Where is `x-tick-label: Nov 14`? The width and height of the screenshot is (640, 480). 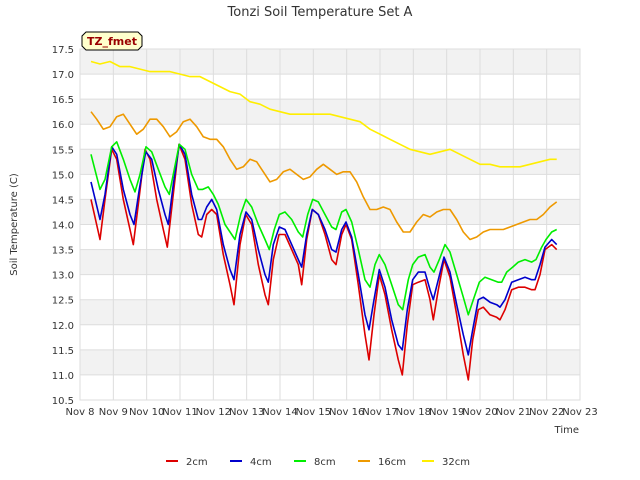
x-tick-label: Nov 14 is located at coordinates (279, 412).